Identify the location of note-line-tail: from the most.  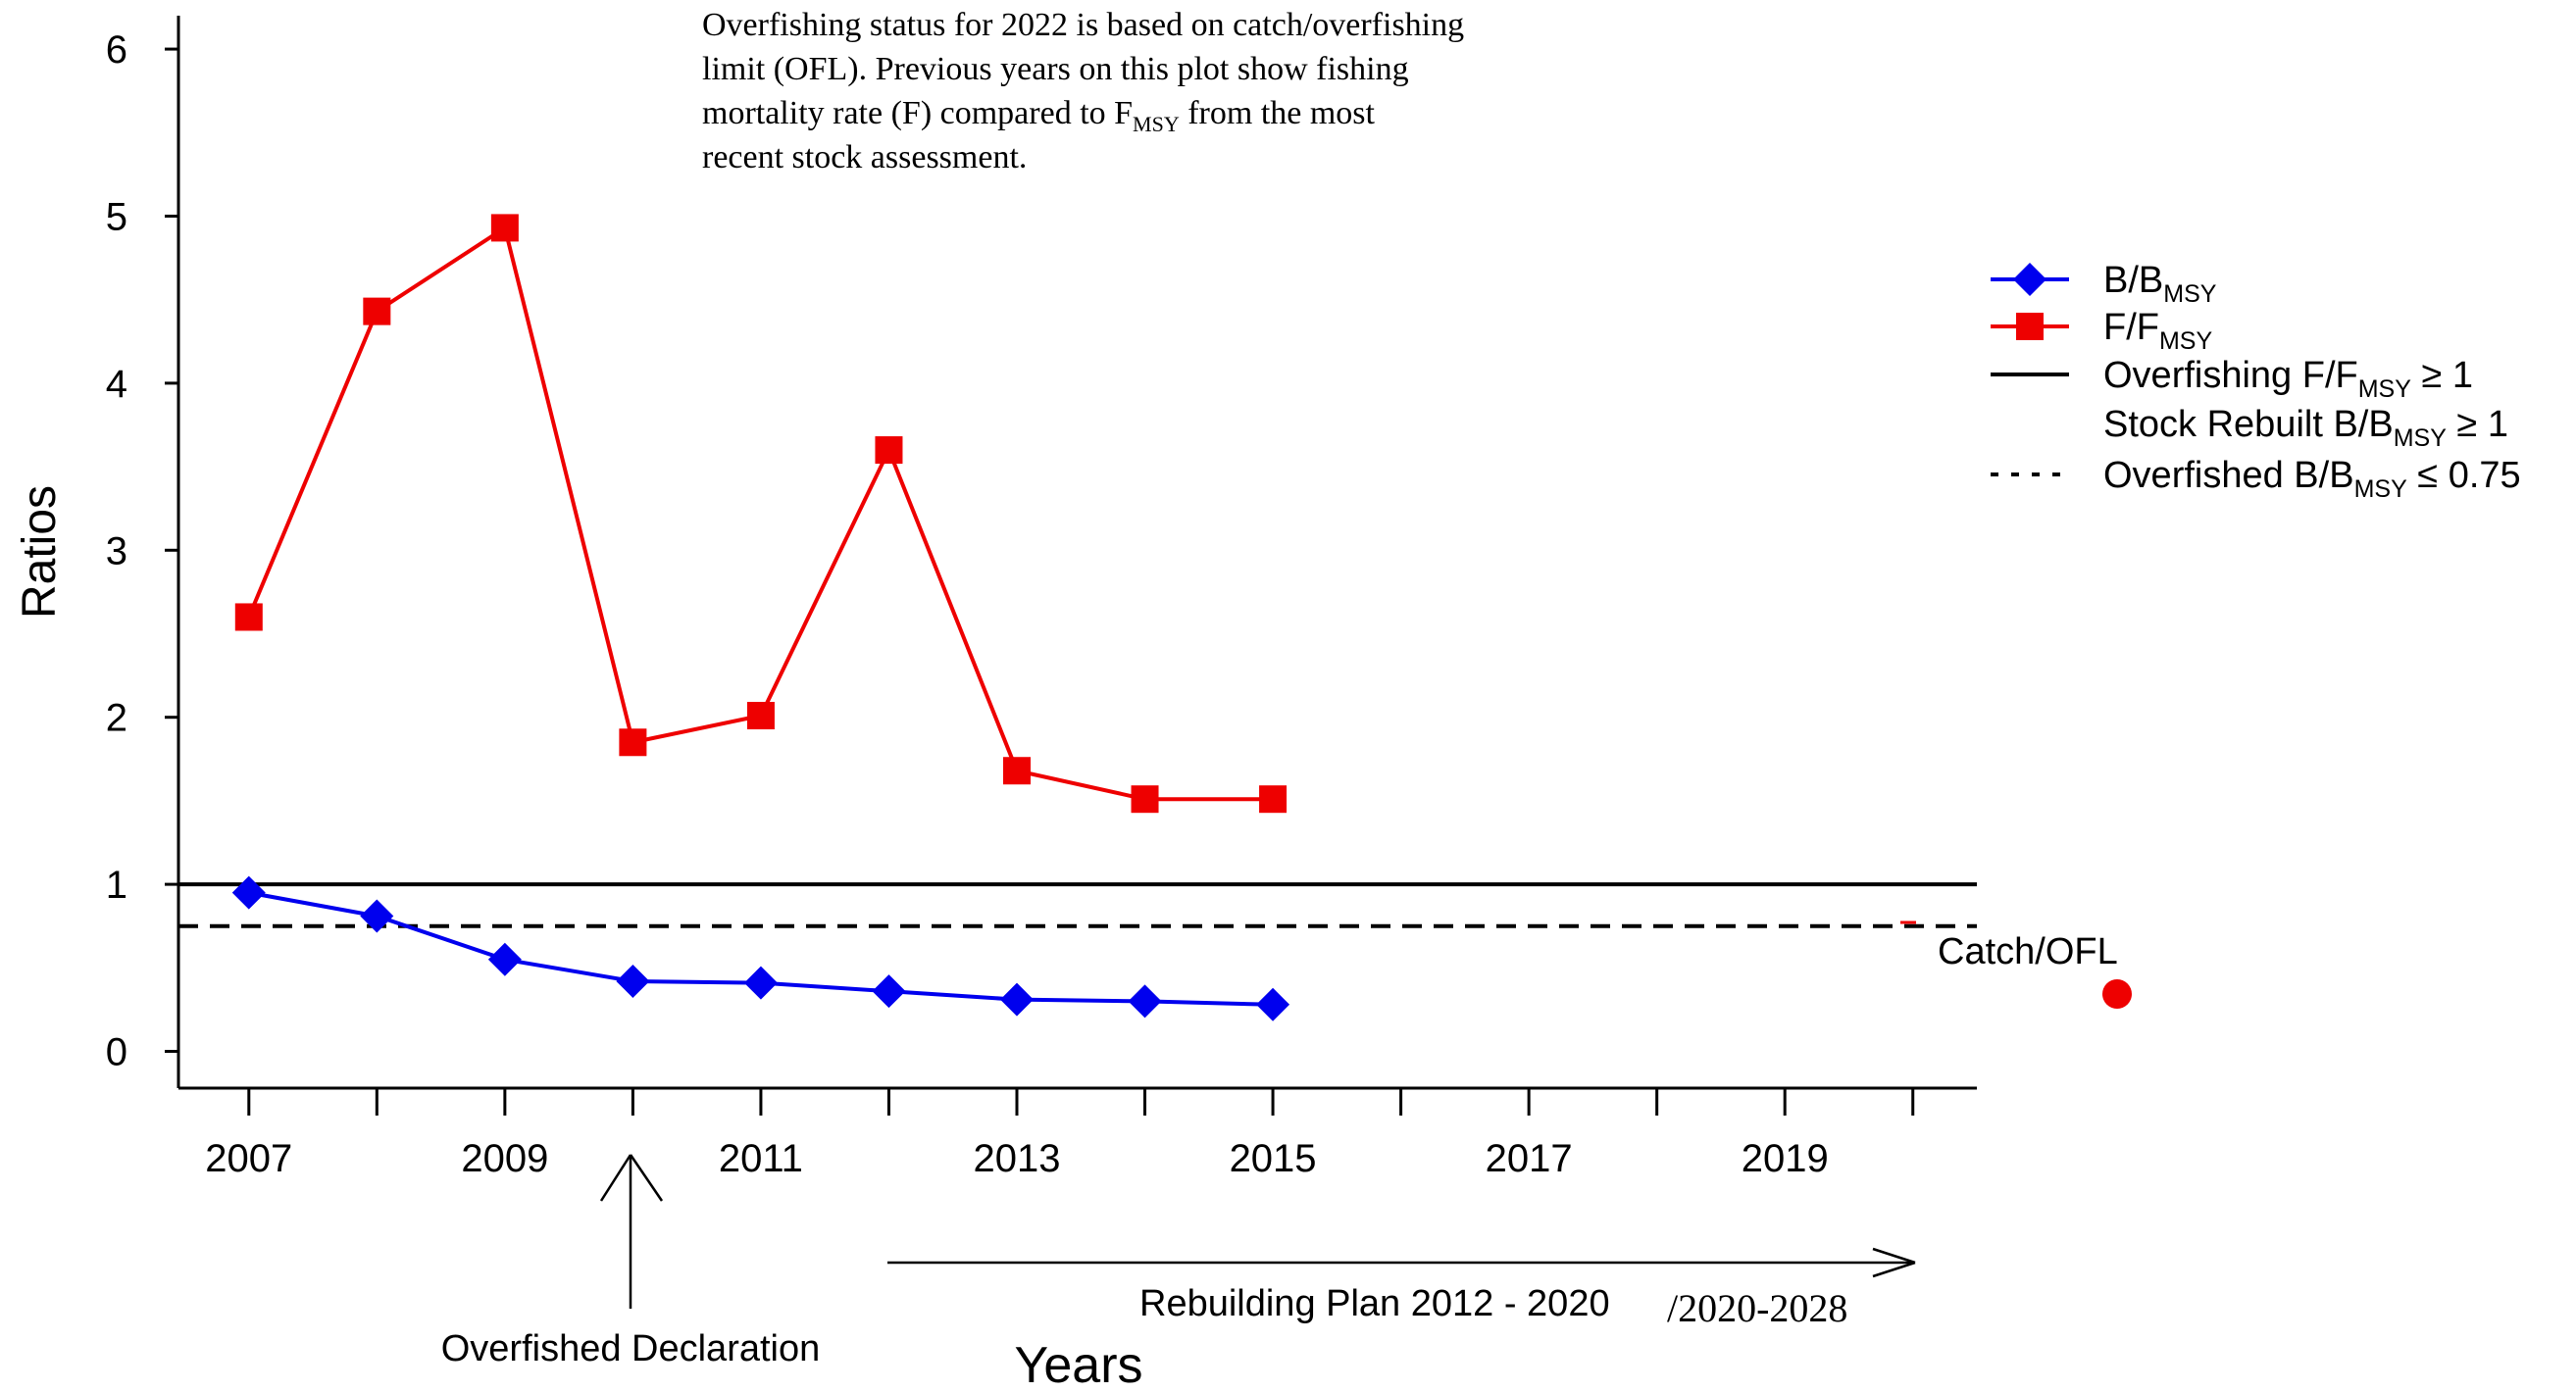
(1278, 113).